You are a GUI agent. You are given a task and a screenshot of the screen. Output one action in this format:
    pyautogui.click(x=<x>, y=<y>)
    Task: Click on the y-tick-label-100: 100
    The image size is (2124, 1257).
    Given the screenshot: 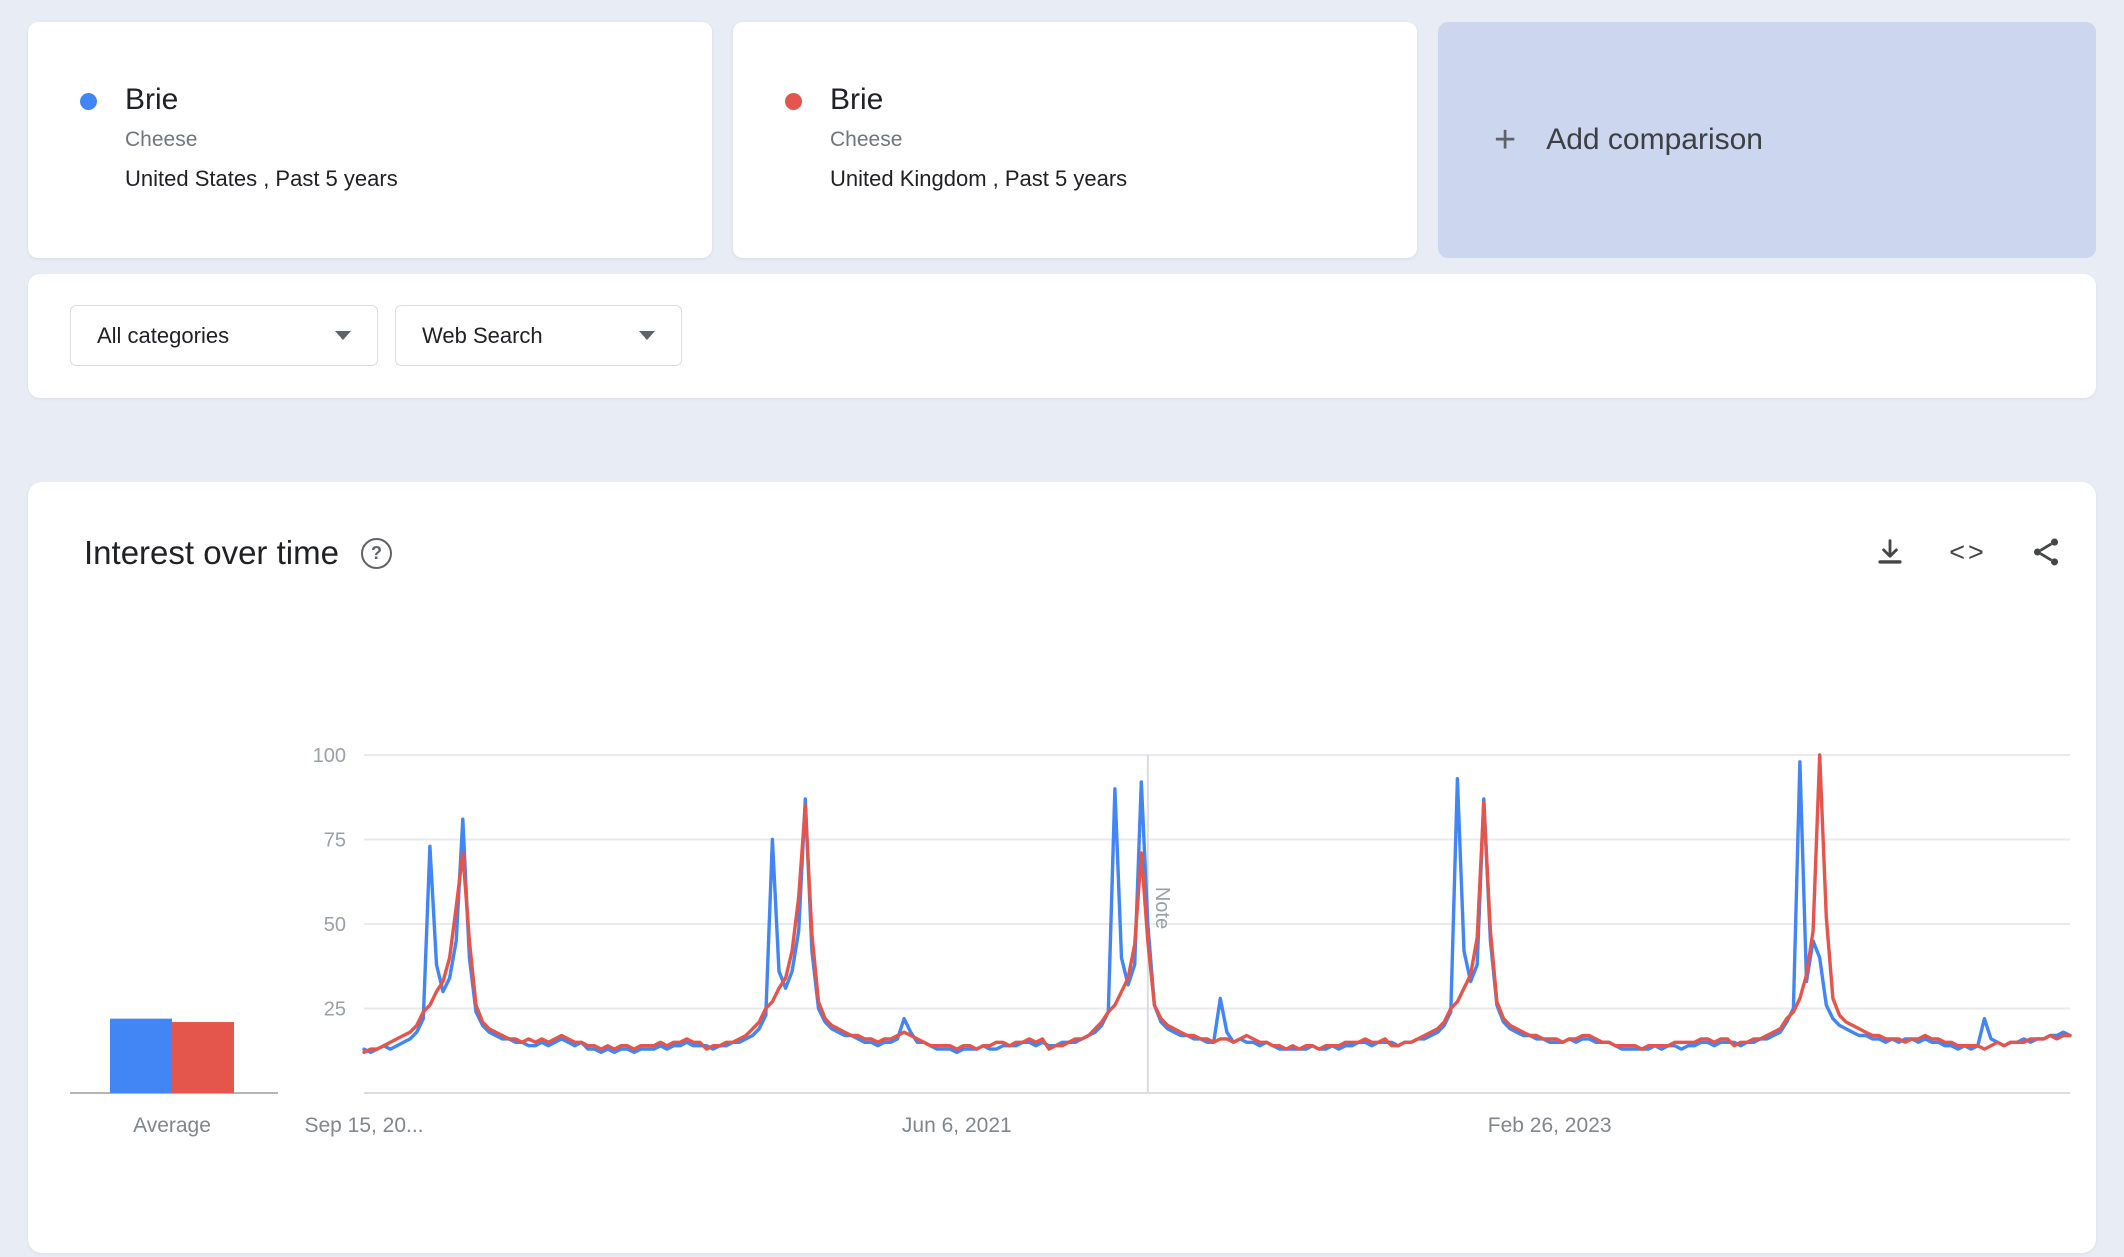 What is the action you would take?
    pyautogui.click(x=329, y=756)
    